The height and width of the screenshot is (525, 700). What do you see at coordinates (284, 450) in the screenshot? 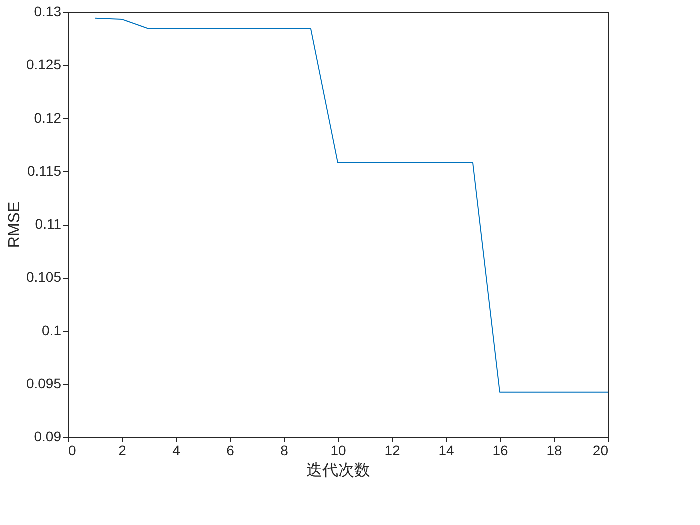
I see `x-tick-label: 8` at bounding box center [284, 450].